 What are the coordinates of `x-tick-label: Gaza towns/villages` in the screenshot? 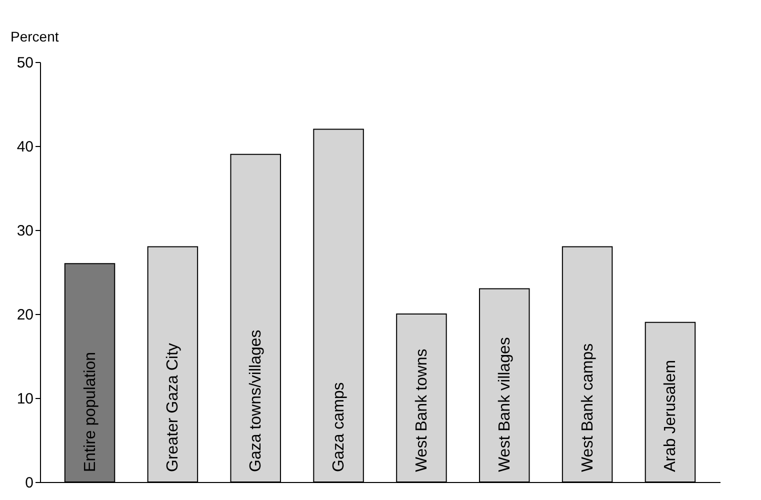 It's located at (256, 401).